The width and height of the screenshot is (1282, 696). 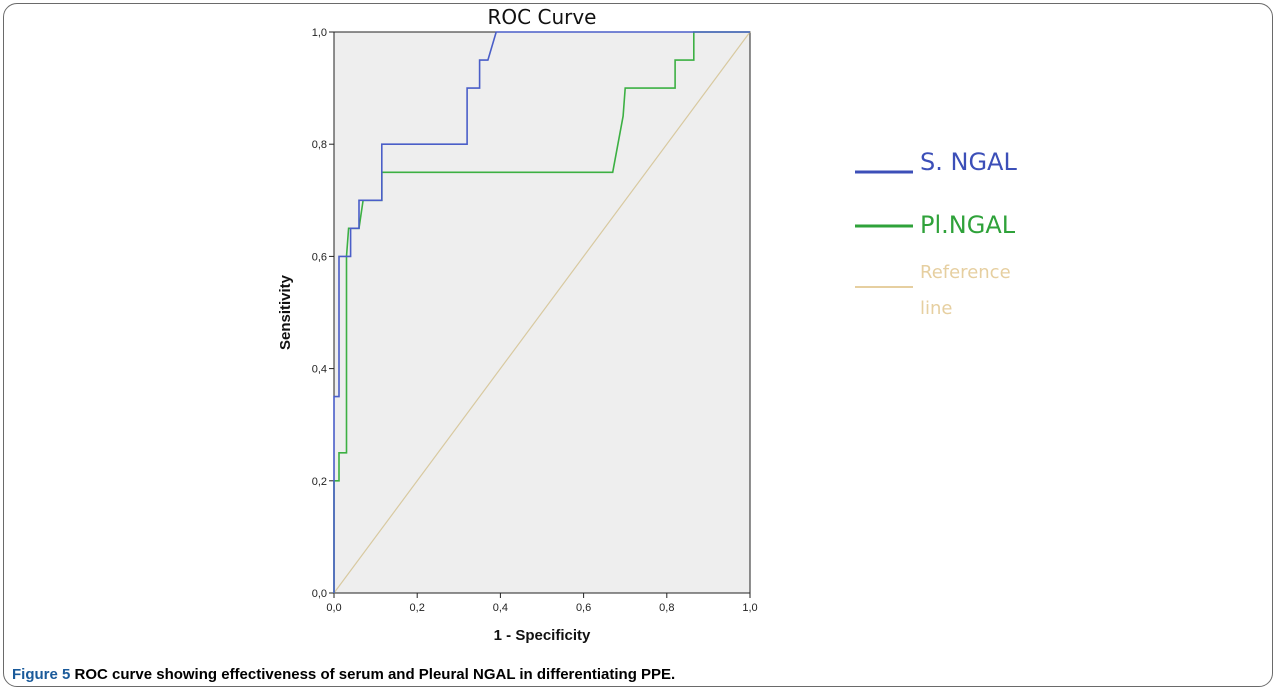 I want to click on x-tick-label: 0,8, so click(x=666, y=608).